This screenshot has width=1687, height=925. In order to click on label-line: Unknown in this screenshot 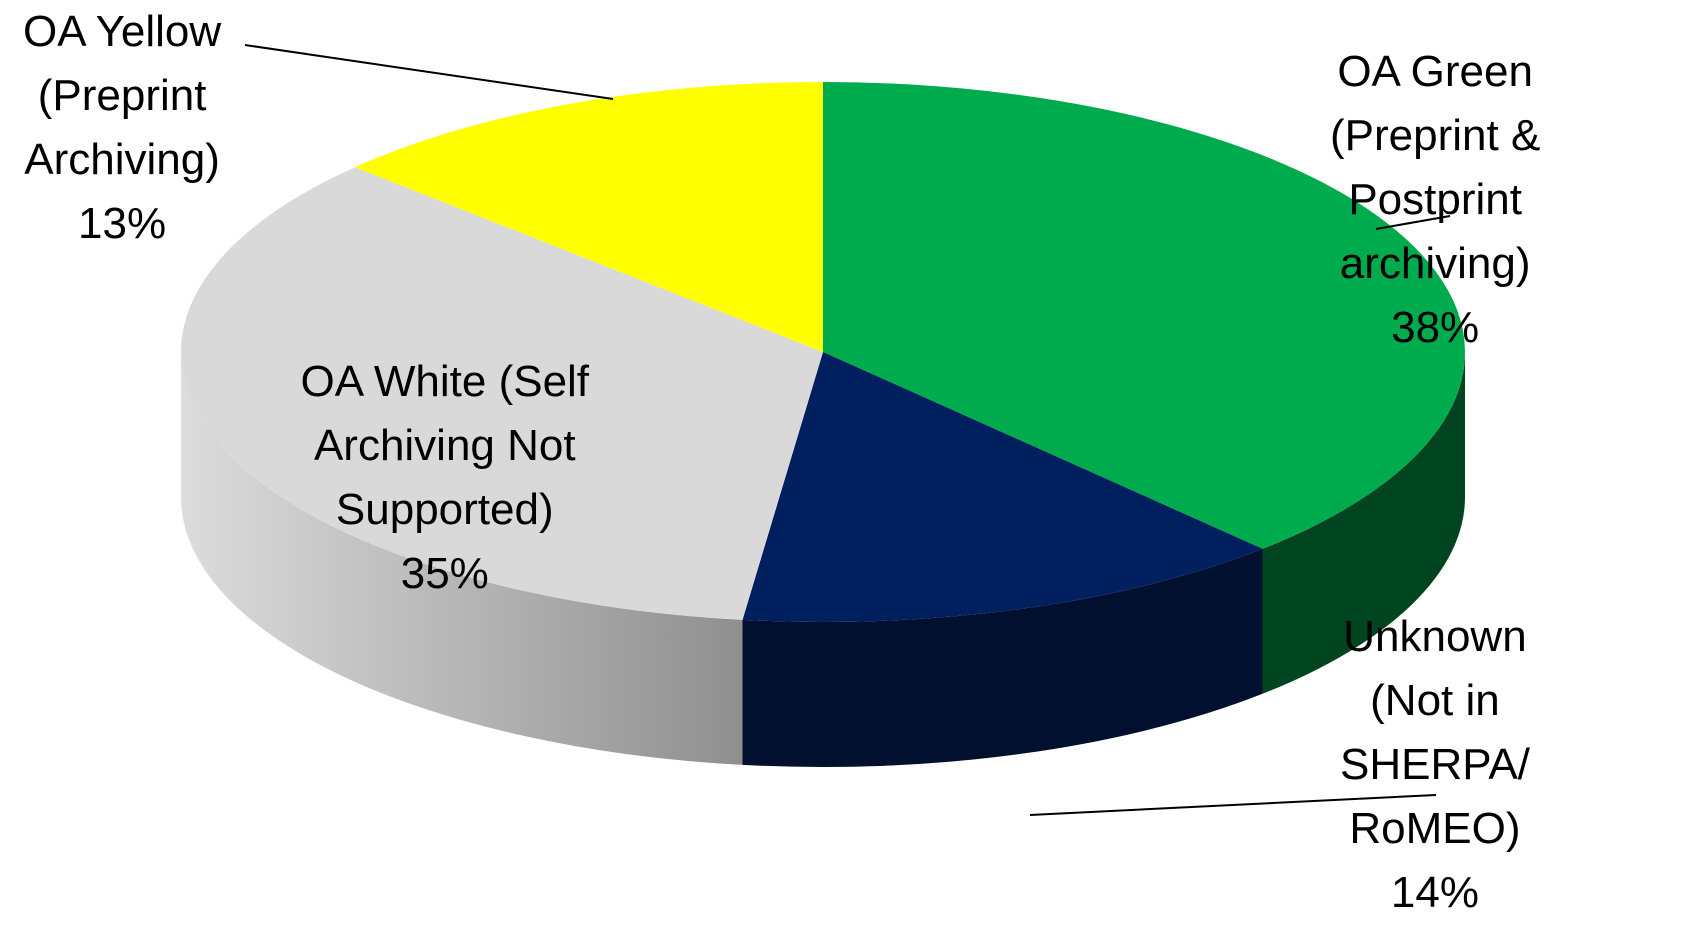, I will do `click(1435, 636)`.